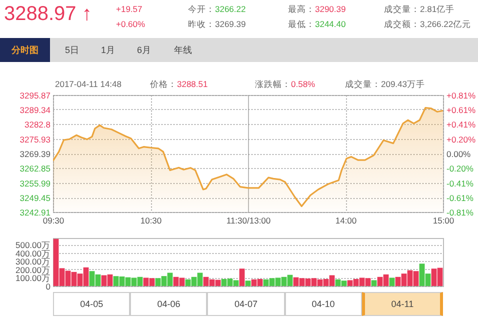 This screenshot has height=324, width=478. Describe the element at coordinates (217, 9) in the screenshot. I see `text: 今开：3266.22` at that location.